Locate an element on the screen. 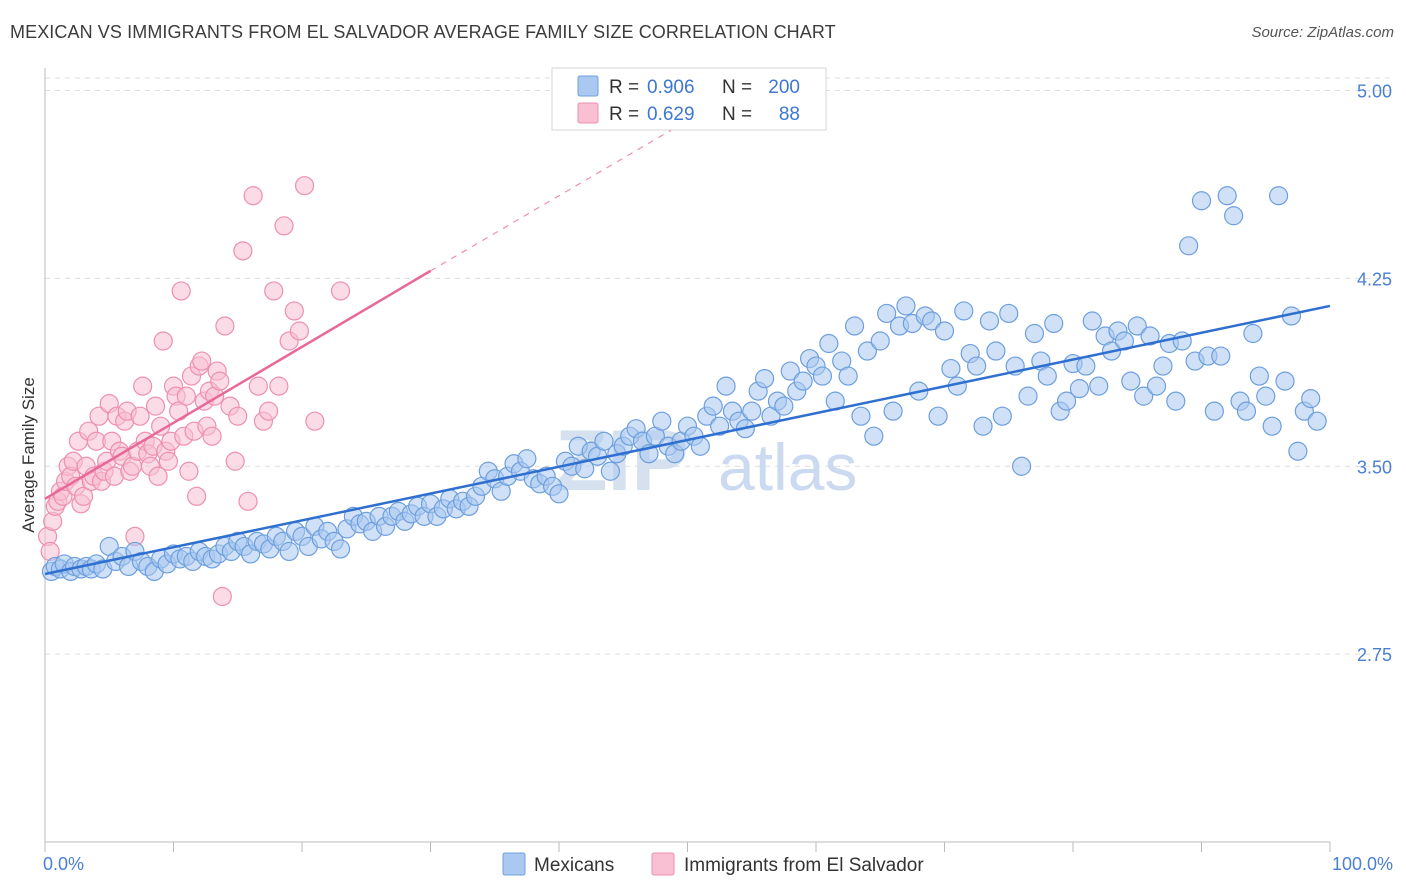  el-salvador-trend-line is located at coordinates (238, 384).